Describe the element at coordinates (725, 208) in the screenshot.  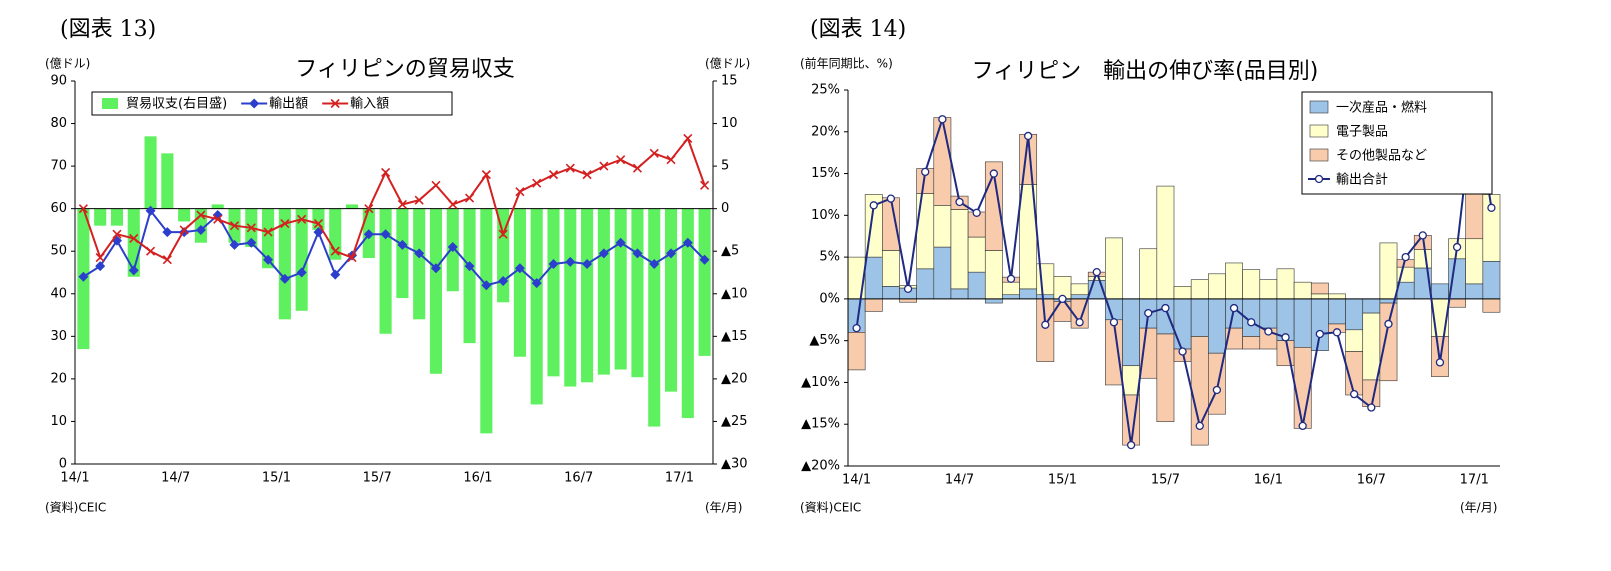
I see `y2-tick-label: 0` at that location.